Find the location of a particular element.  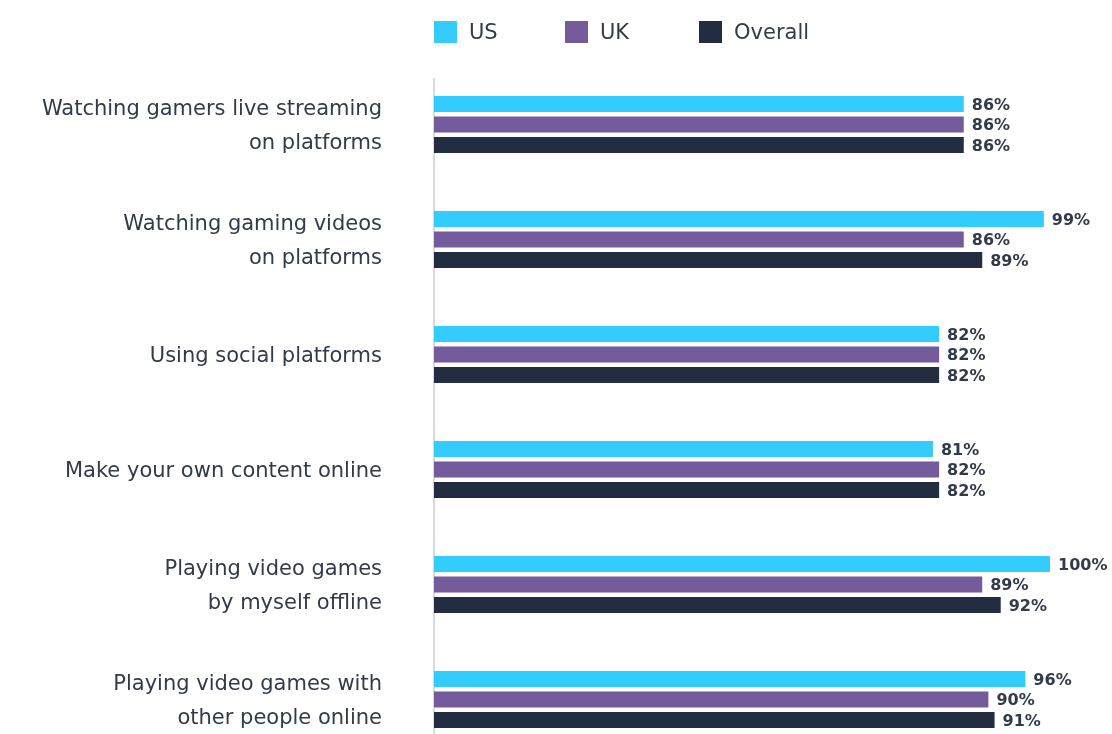

data-label: 99% is located at coordinates (1071, 219).